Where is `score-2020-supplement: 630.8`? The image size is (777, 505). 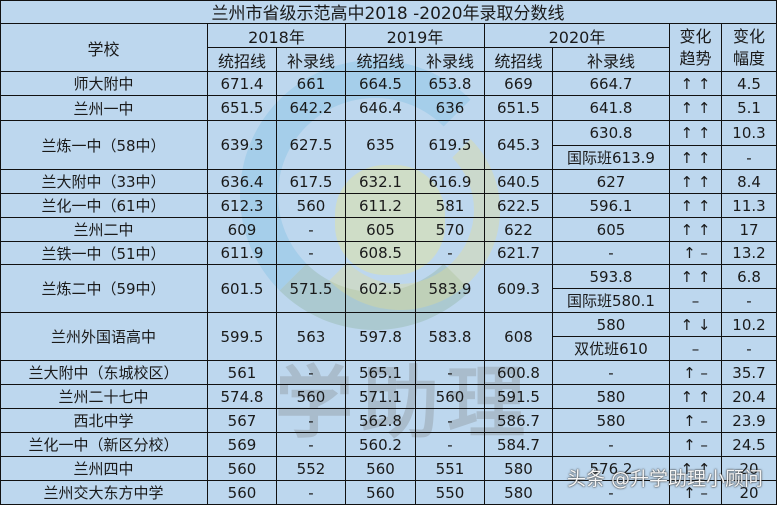 score-2020-supplement: 630.8 is located at coordinates (611, 133).